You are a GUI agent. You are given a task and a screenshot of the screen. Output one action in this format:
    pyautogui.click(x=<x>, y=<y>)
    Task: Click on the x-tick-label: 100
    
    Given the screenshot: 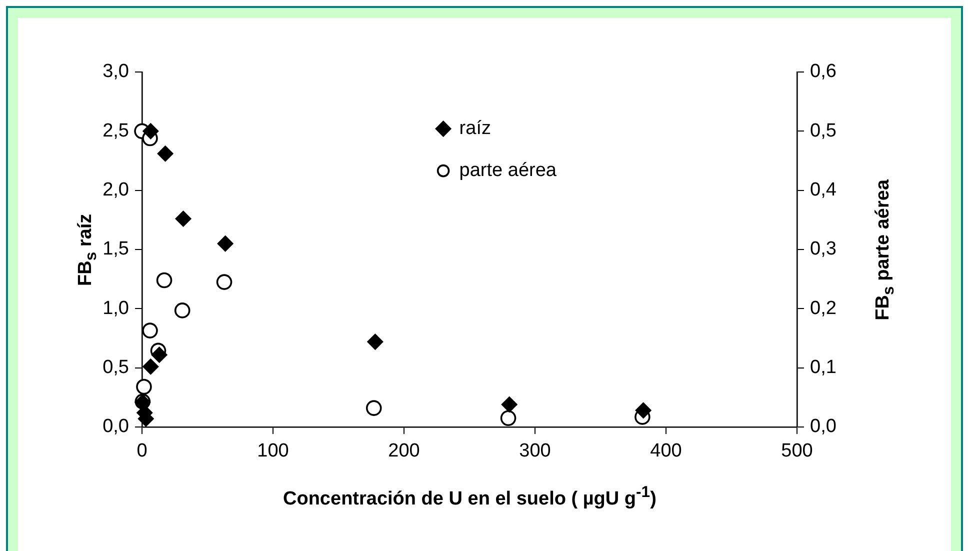 What is the action you would take?
    pyautogui.click(x=273, y=451)
    